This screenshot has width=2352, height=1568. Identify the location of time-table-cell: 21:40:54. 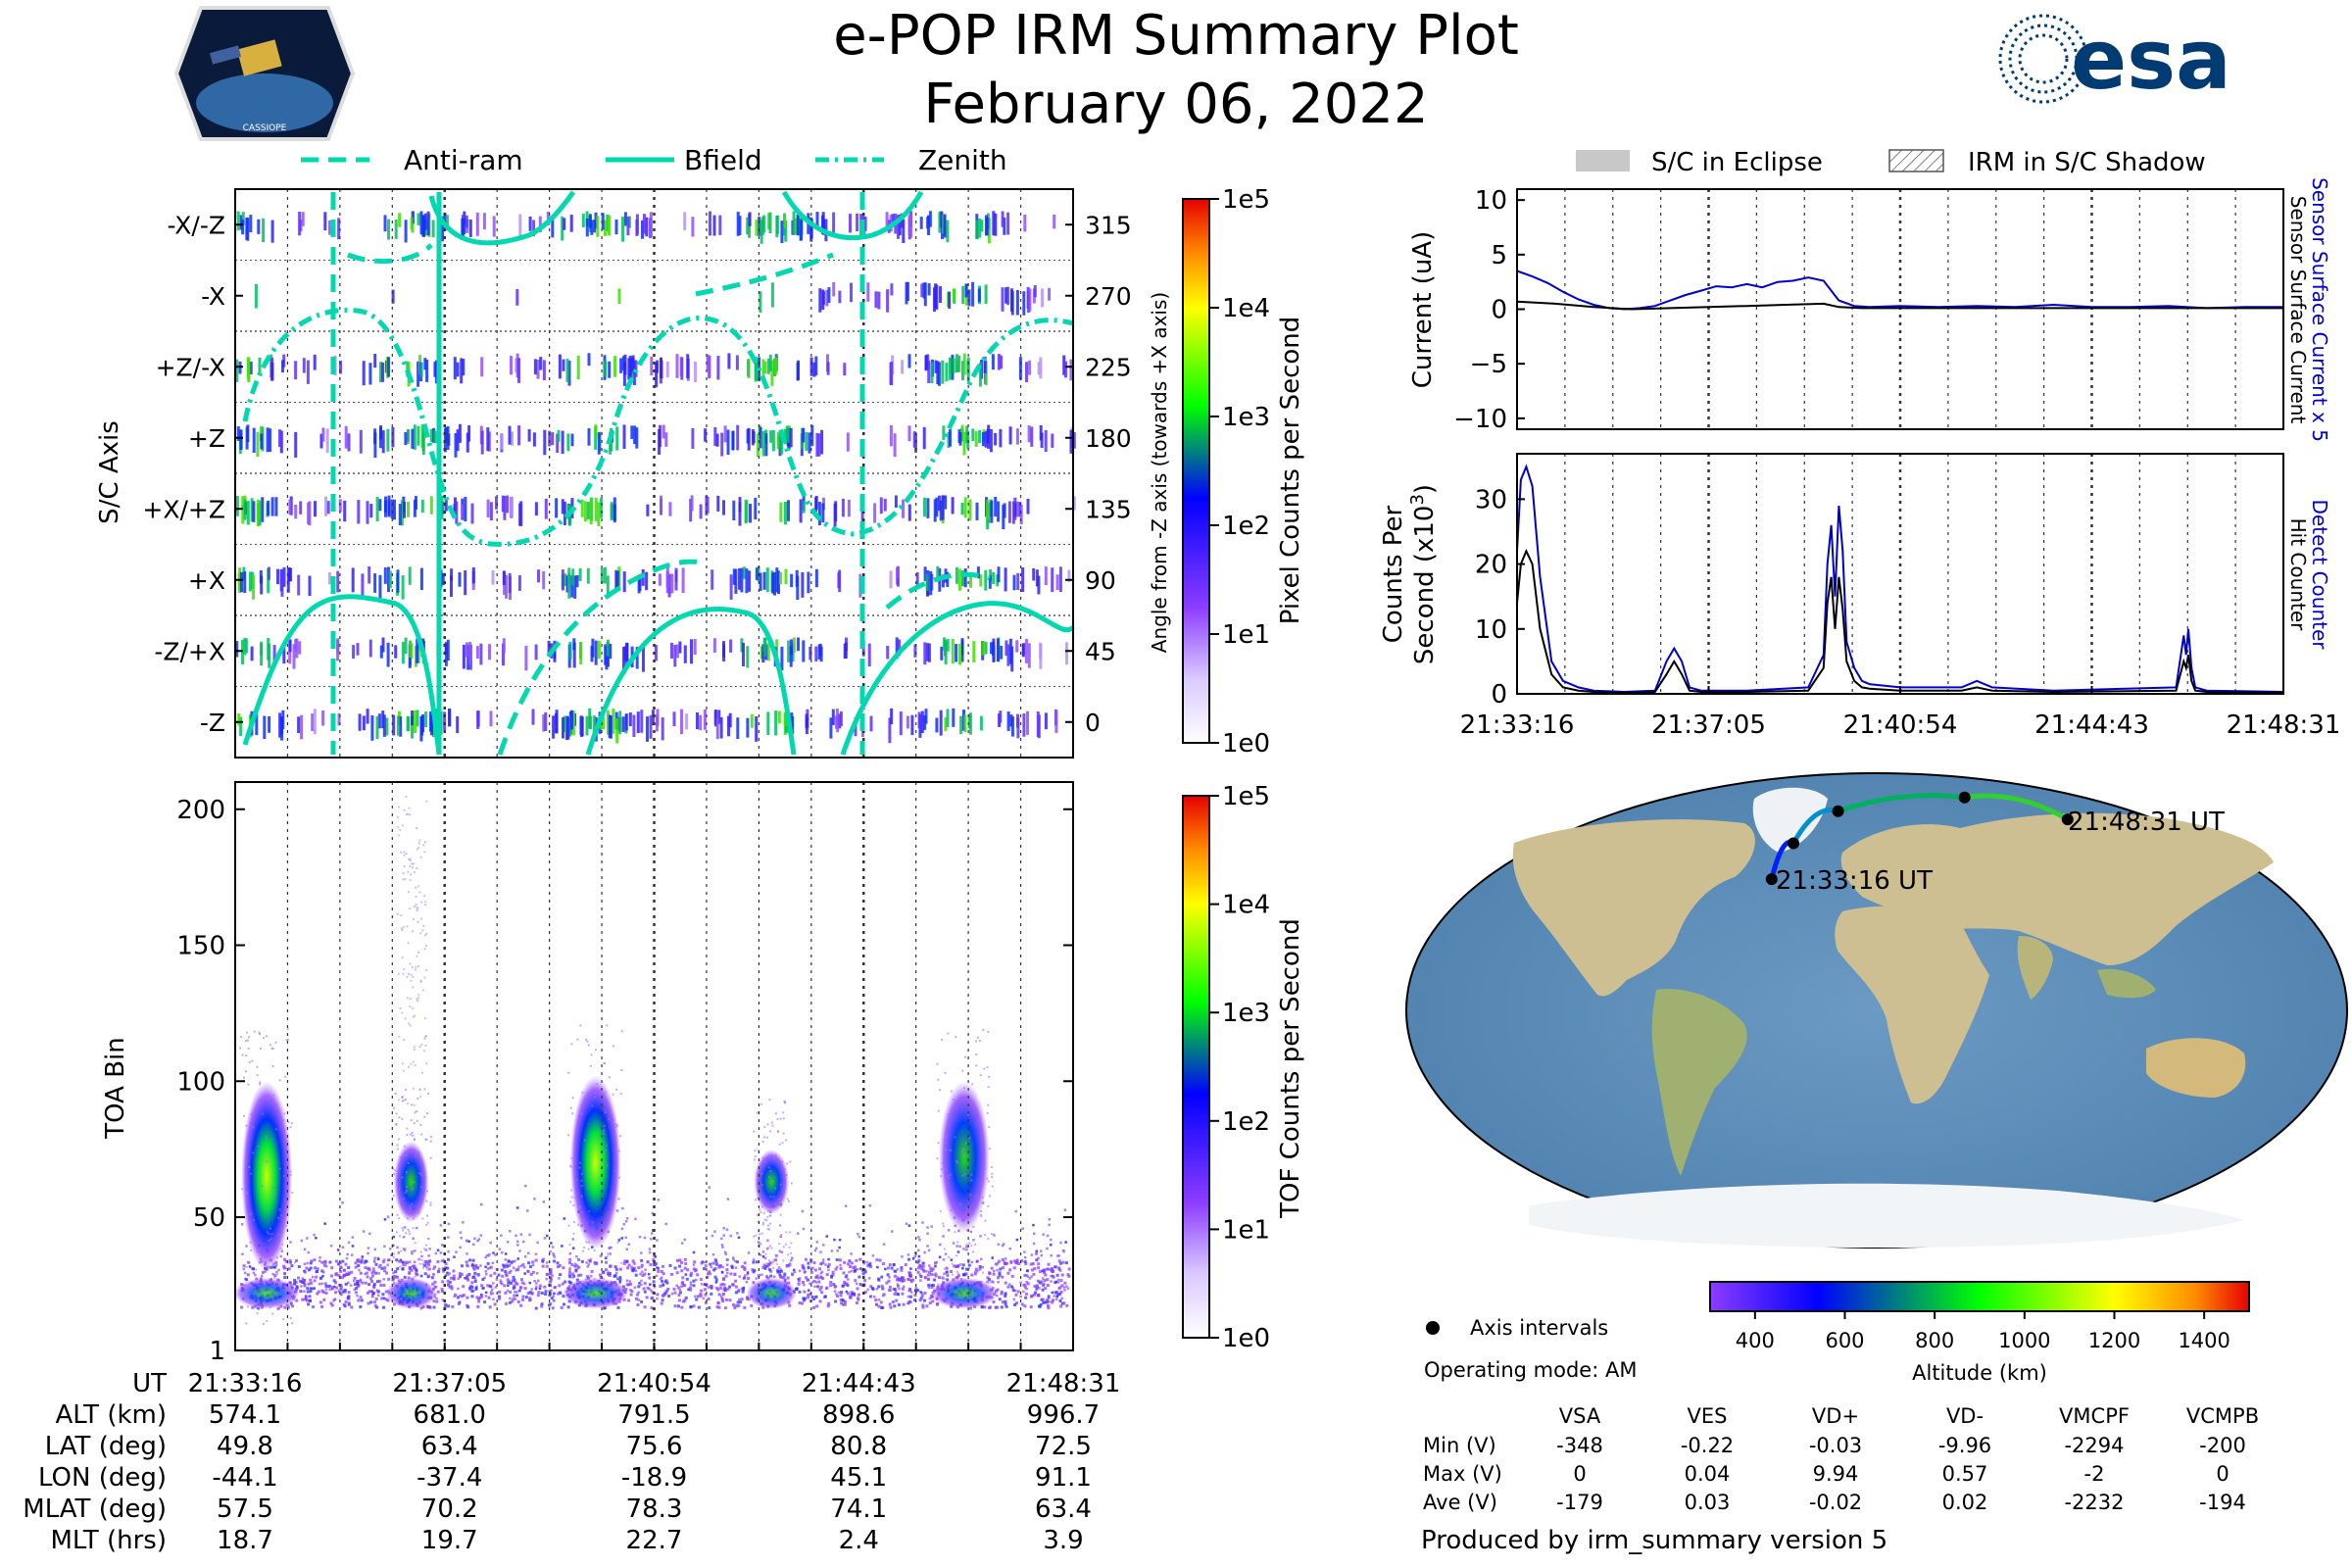
(654, 1383).